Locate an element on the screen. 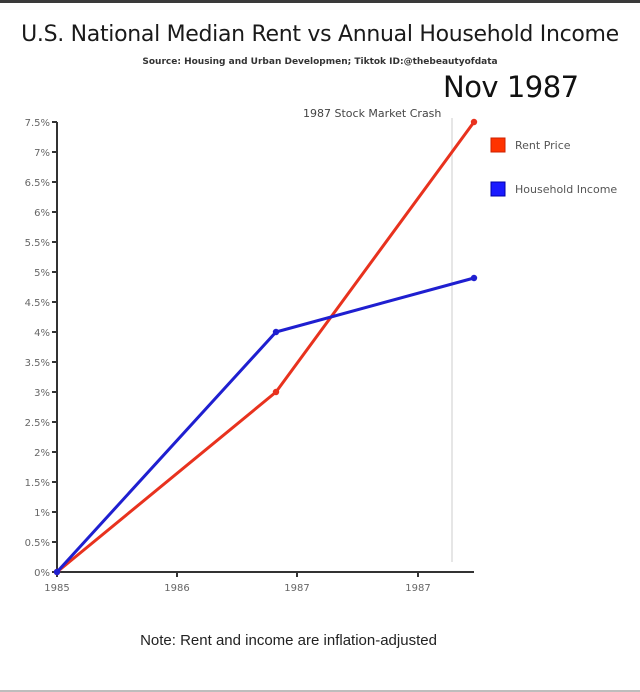 This screenshot has height=692, width=640. y-tick-label: 0% is located at coordinates (42, 573).